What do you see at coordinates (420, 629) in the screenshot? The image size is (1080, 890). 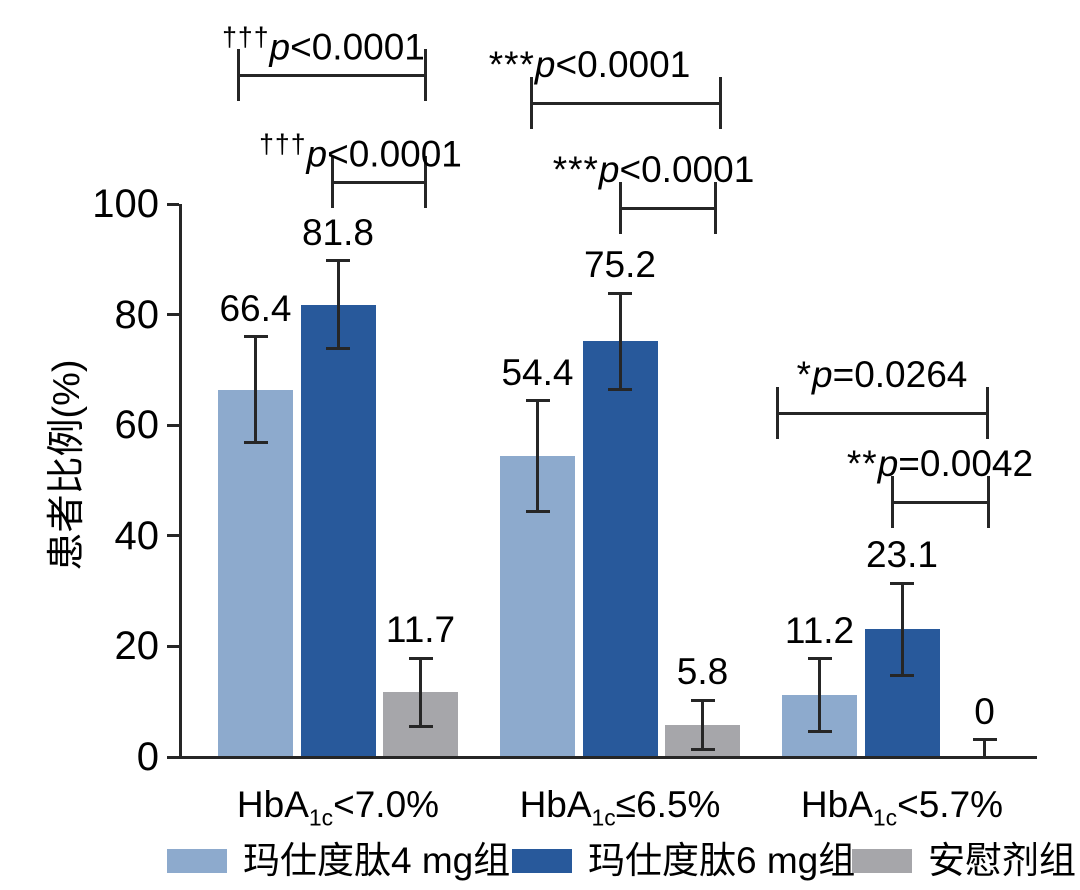 I see `value-label: 11.7` at bounding box center [420, 629].